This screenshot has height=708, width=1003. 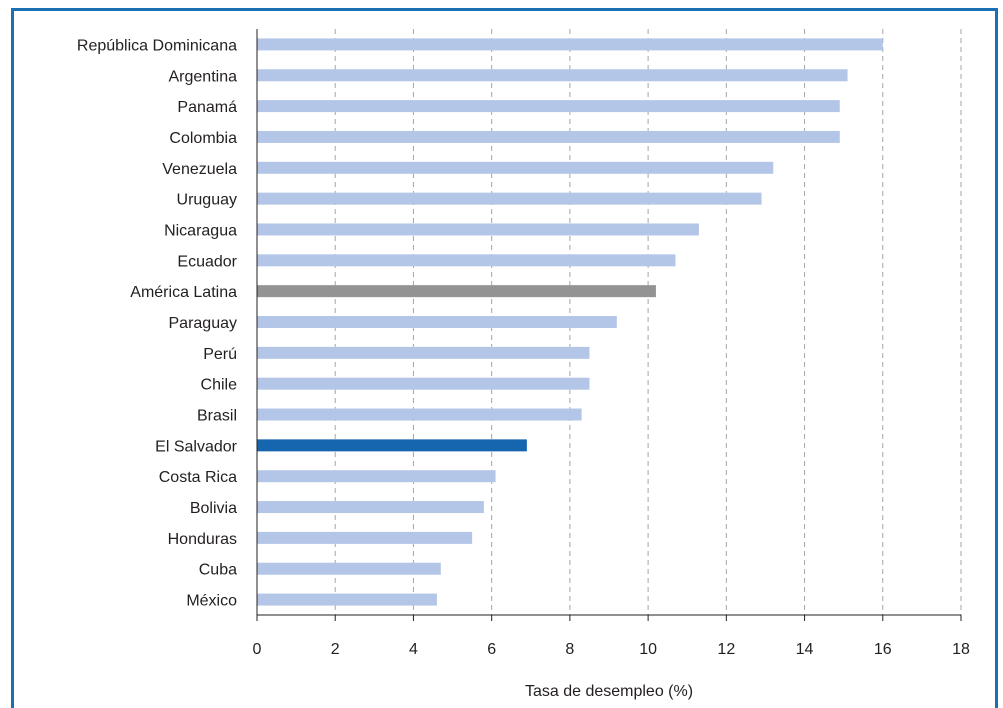 I want to click on category-label: Argentina, so click(x=203, y=76).